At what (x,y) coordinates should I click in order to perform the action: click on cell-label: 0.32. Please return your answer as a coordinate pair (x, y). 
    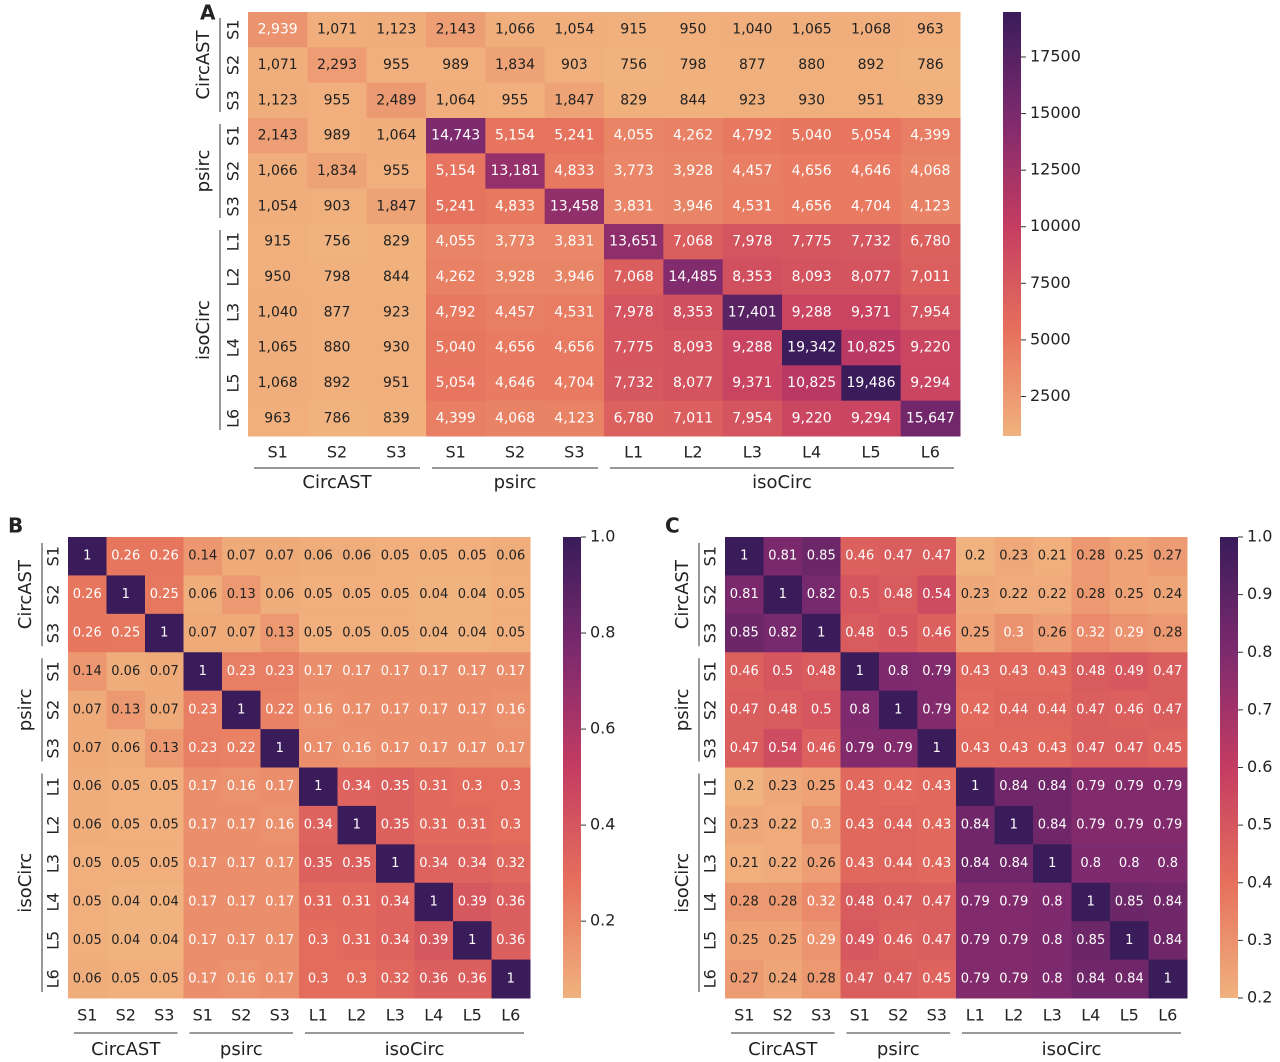
    Looking at the image, I should click on (395, 978).